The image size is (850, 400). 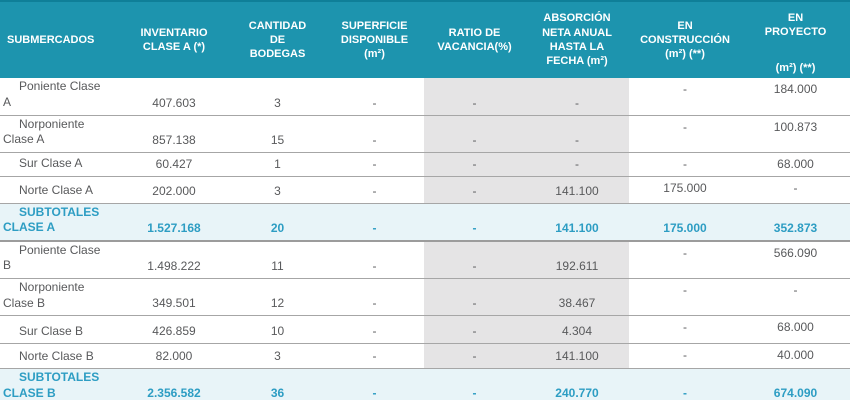 I want to click on cell-cantidad-bodegas: 12, so click(x=277, y=297).